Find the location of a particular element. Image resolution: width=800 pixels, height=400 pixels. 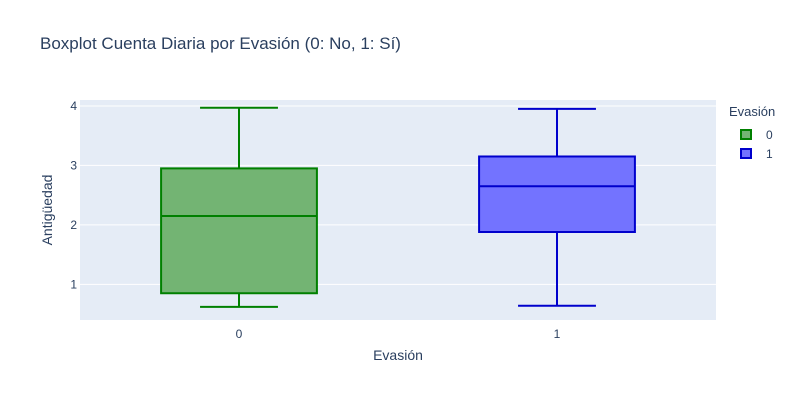

y-tick-label: 3 is located at coordinates (73, 165).